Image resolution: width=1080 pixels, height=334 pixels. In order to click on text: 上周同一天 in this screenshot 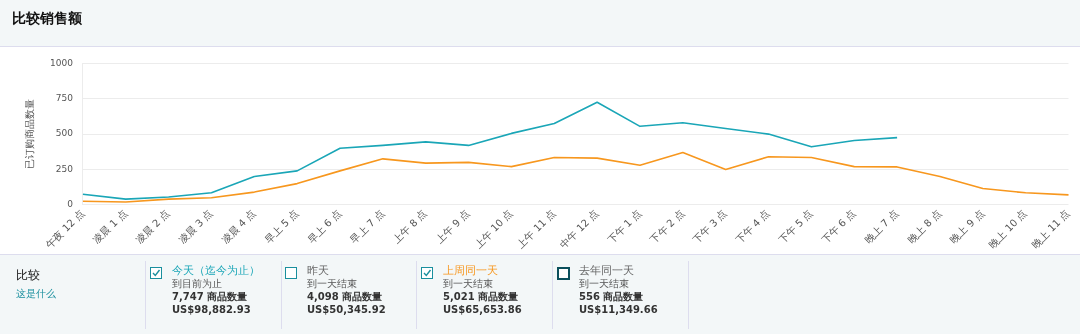, I will do `click(471, 270)`.